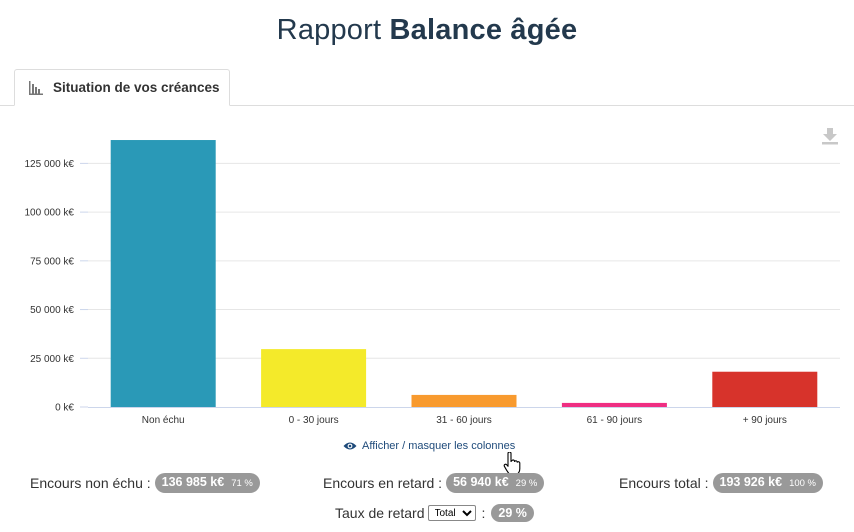  I want to click on taux-retard-row: Taux de retard Total : 29 %, so click(434, 513).